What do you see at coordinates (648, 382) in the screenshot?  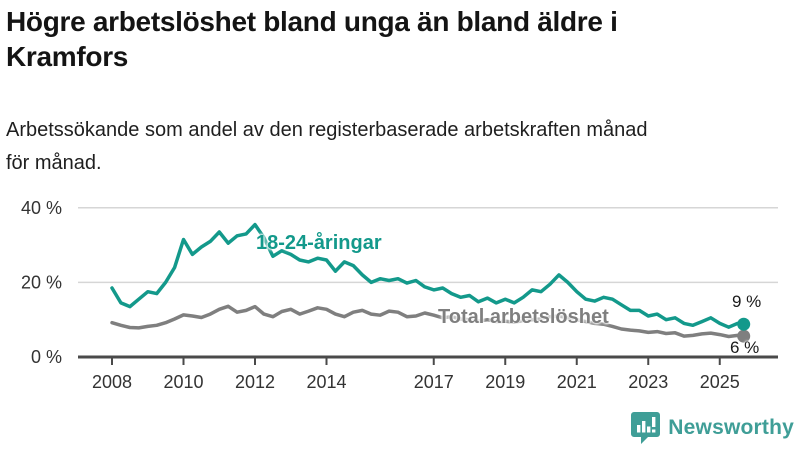 I see `x-tick-label: 2023` at bounding box center [648, 382].